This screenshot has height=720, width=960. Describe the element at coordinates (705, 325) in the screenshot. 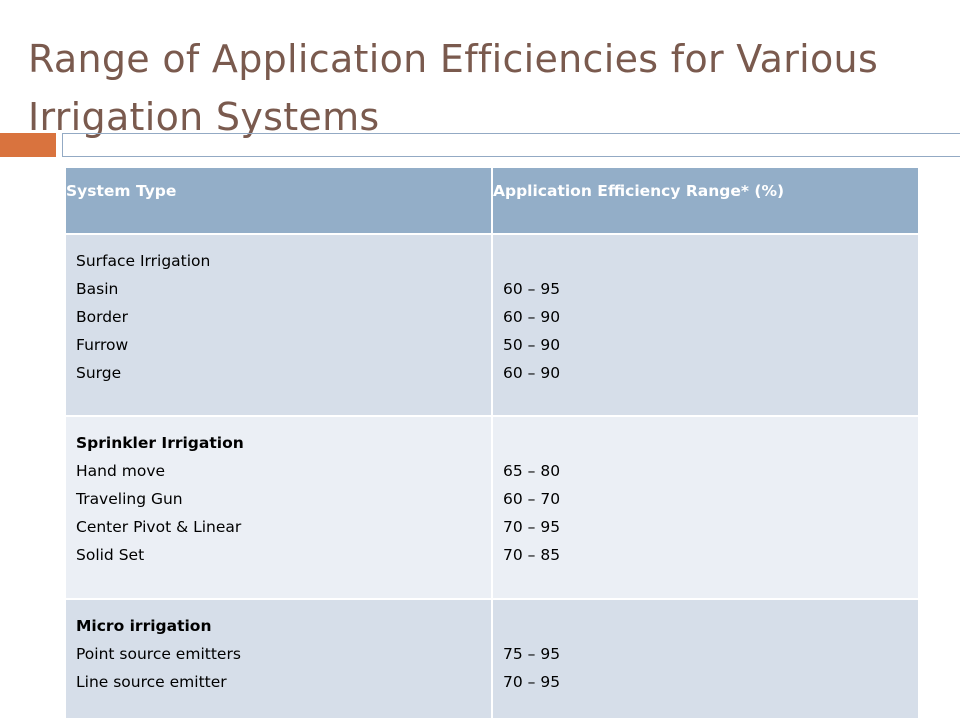

I see `efficiency-cell: 60 – 95 60 – 90 50 – 90 60 – 90` at that location.